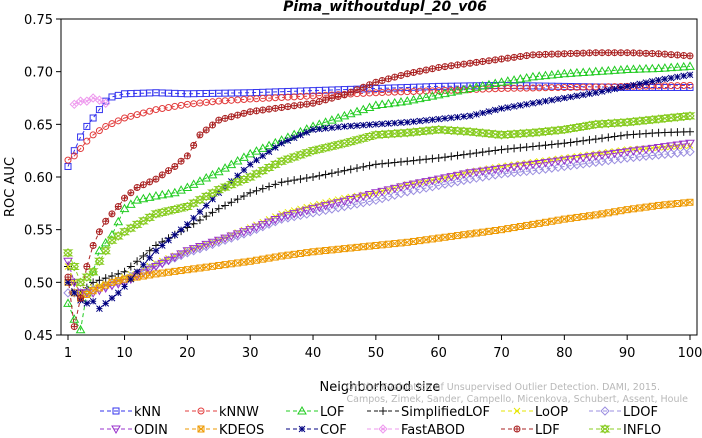 This screenshot has width=702, height=438. What do you see at coordinates (380, 387) in the screenshot?
I see `x-axis-label: Neighborhood size` at bounding box center [380, 387].